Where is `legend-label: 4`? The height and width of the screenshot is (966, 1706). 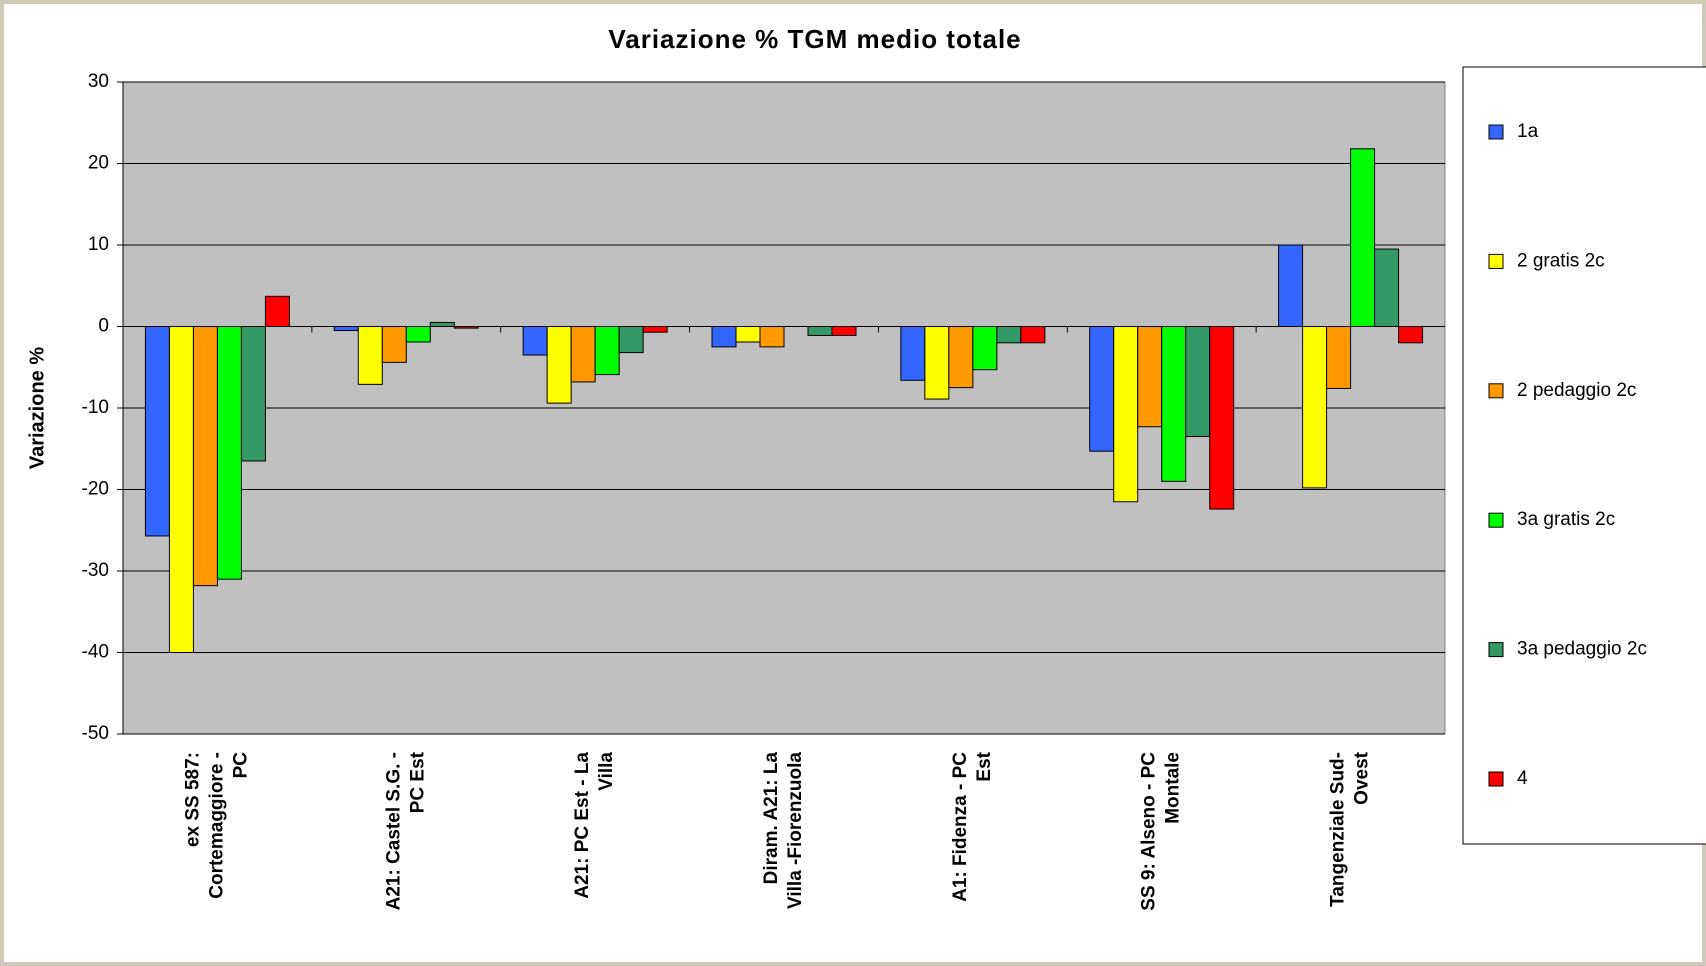
legend-label: 4 is located at coordinates (1522, 778).